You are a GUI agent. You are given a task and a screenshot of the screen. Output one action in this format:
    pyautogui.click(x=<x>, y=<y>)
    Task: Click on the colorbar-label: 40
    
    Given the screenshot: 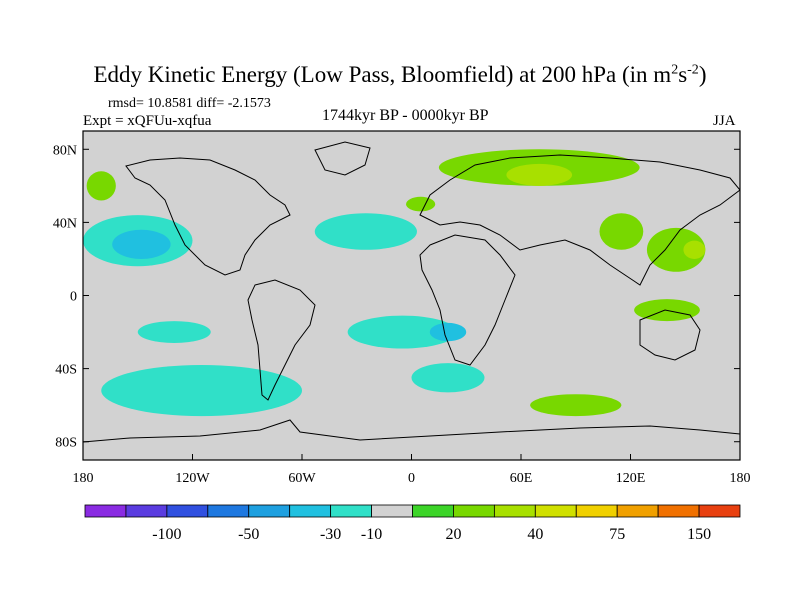 What is the action you would take?
    pyautogui.click(x=535, y=534)
    